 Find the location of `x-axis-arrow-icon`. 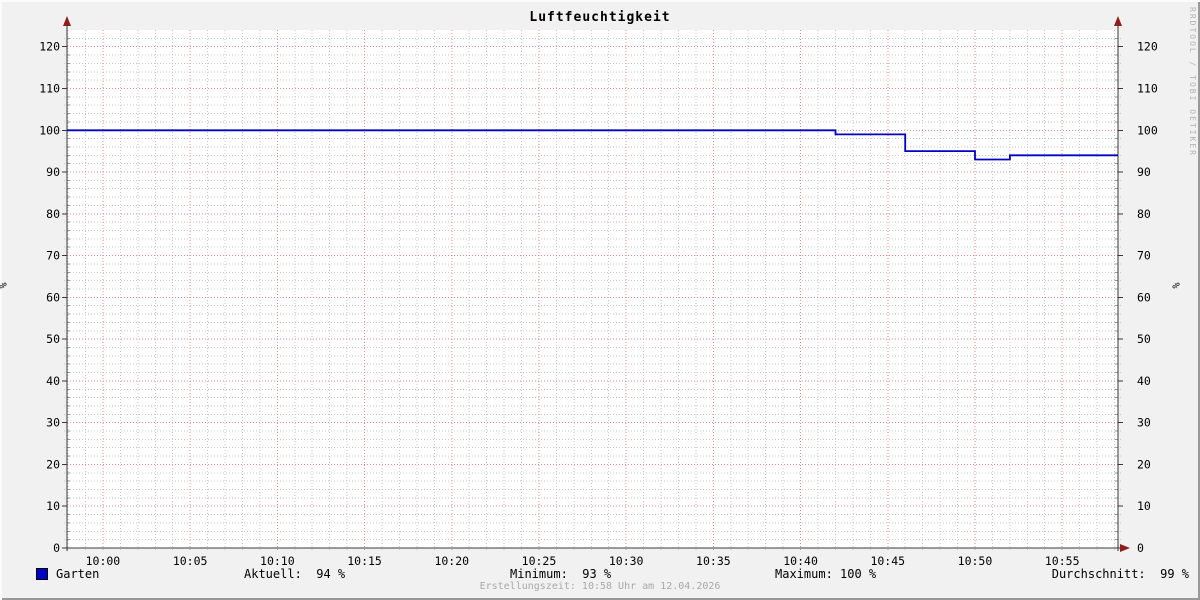

x-axis-arrow-icon is located at coordinates (1125, 548).